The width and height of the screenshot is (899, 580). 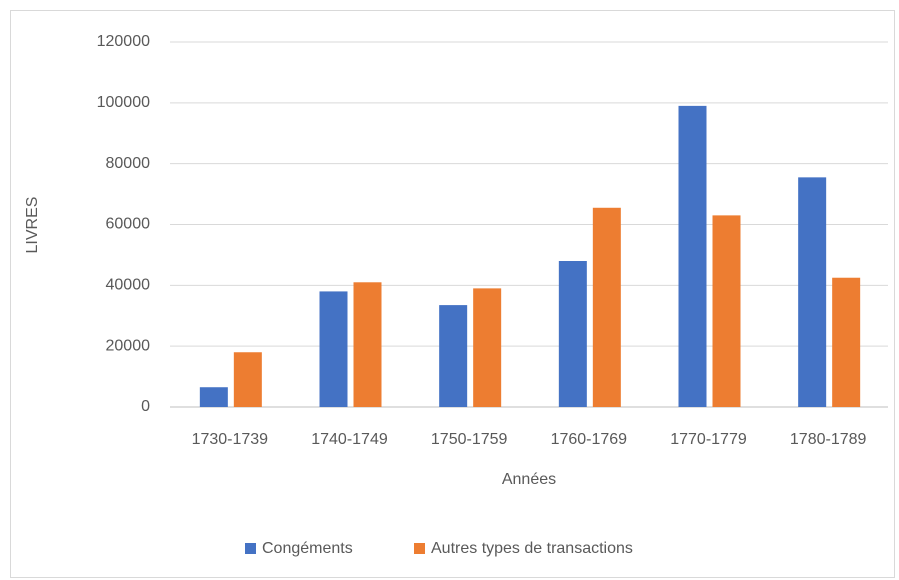 What do you see at coordinates (532, 548) in the screenshot?
I see `legend-label: Autres types de transactions` at bounding box center [532, 548].